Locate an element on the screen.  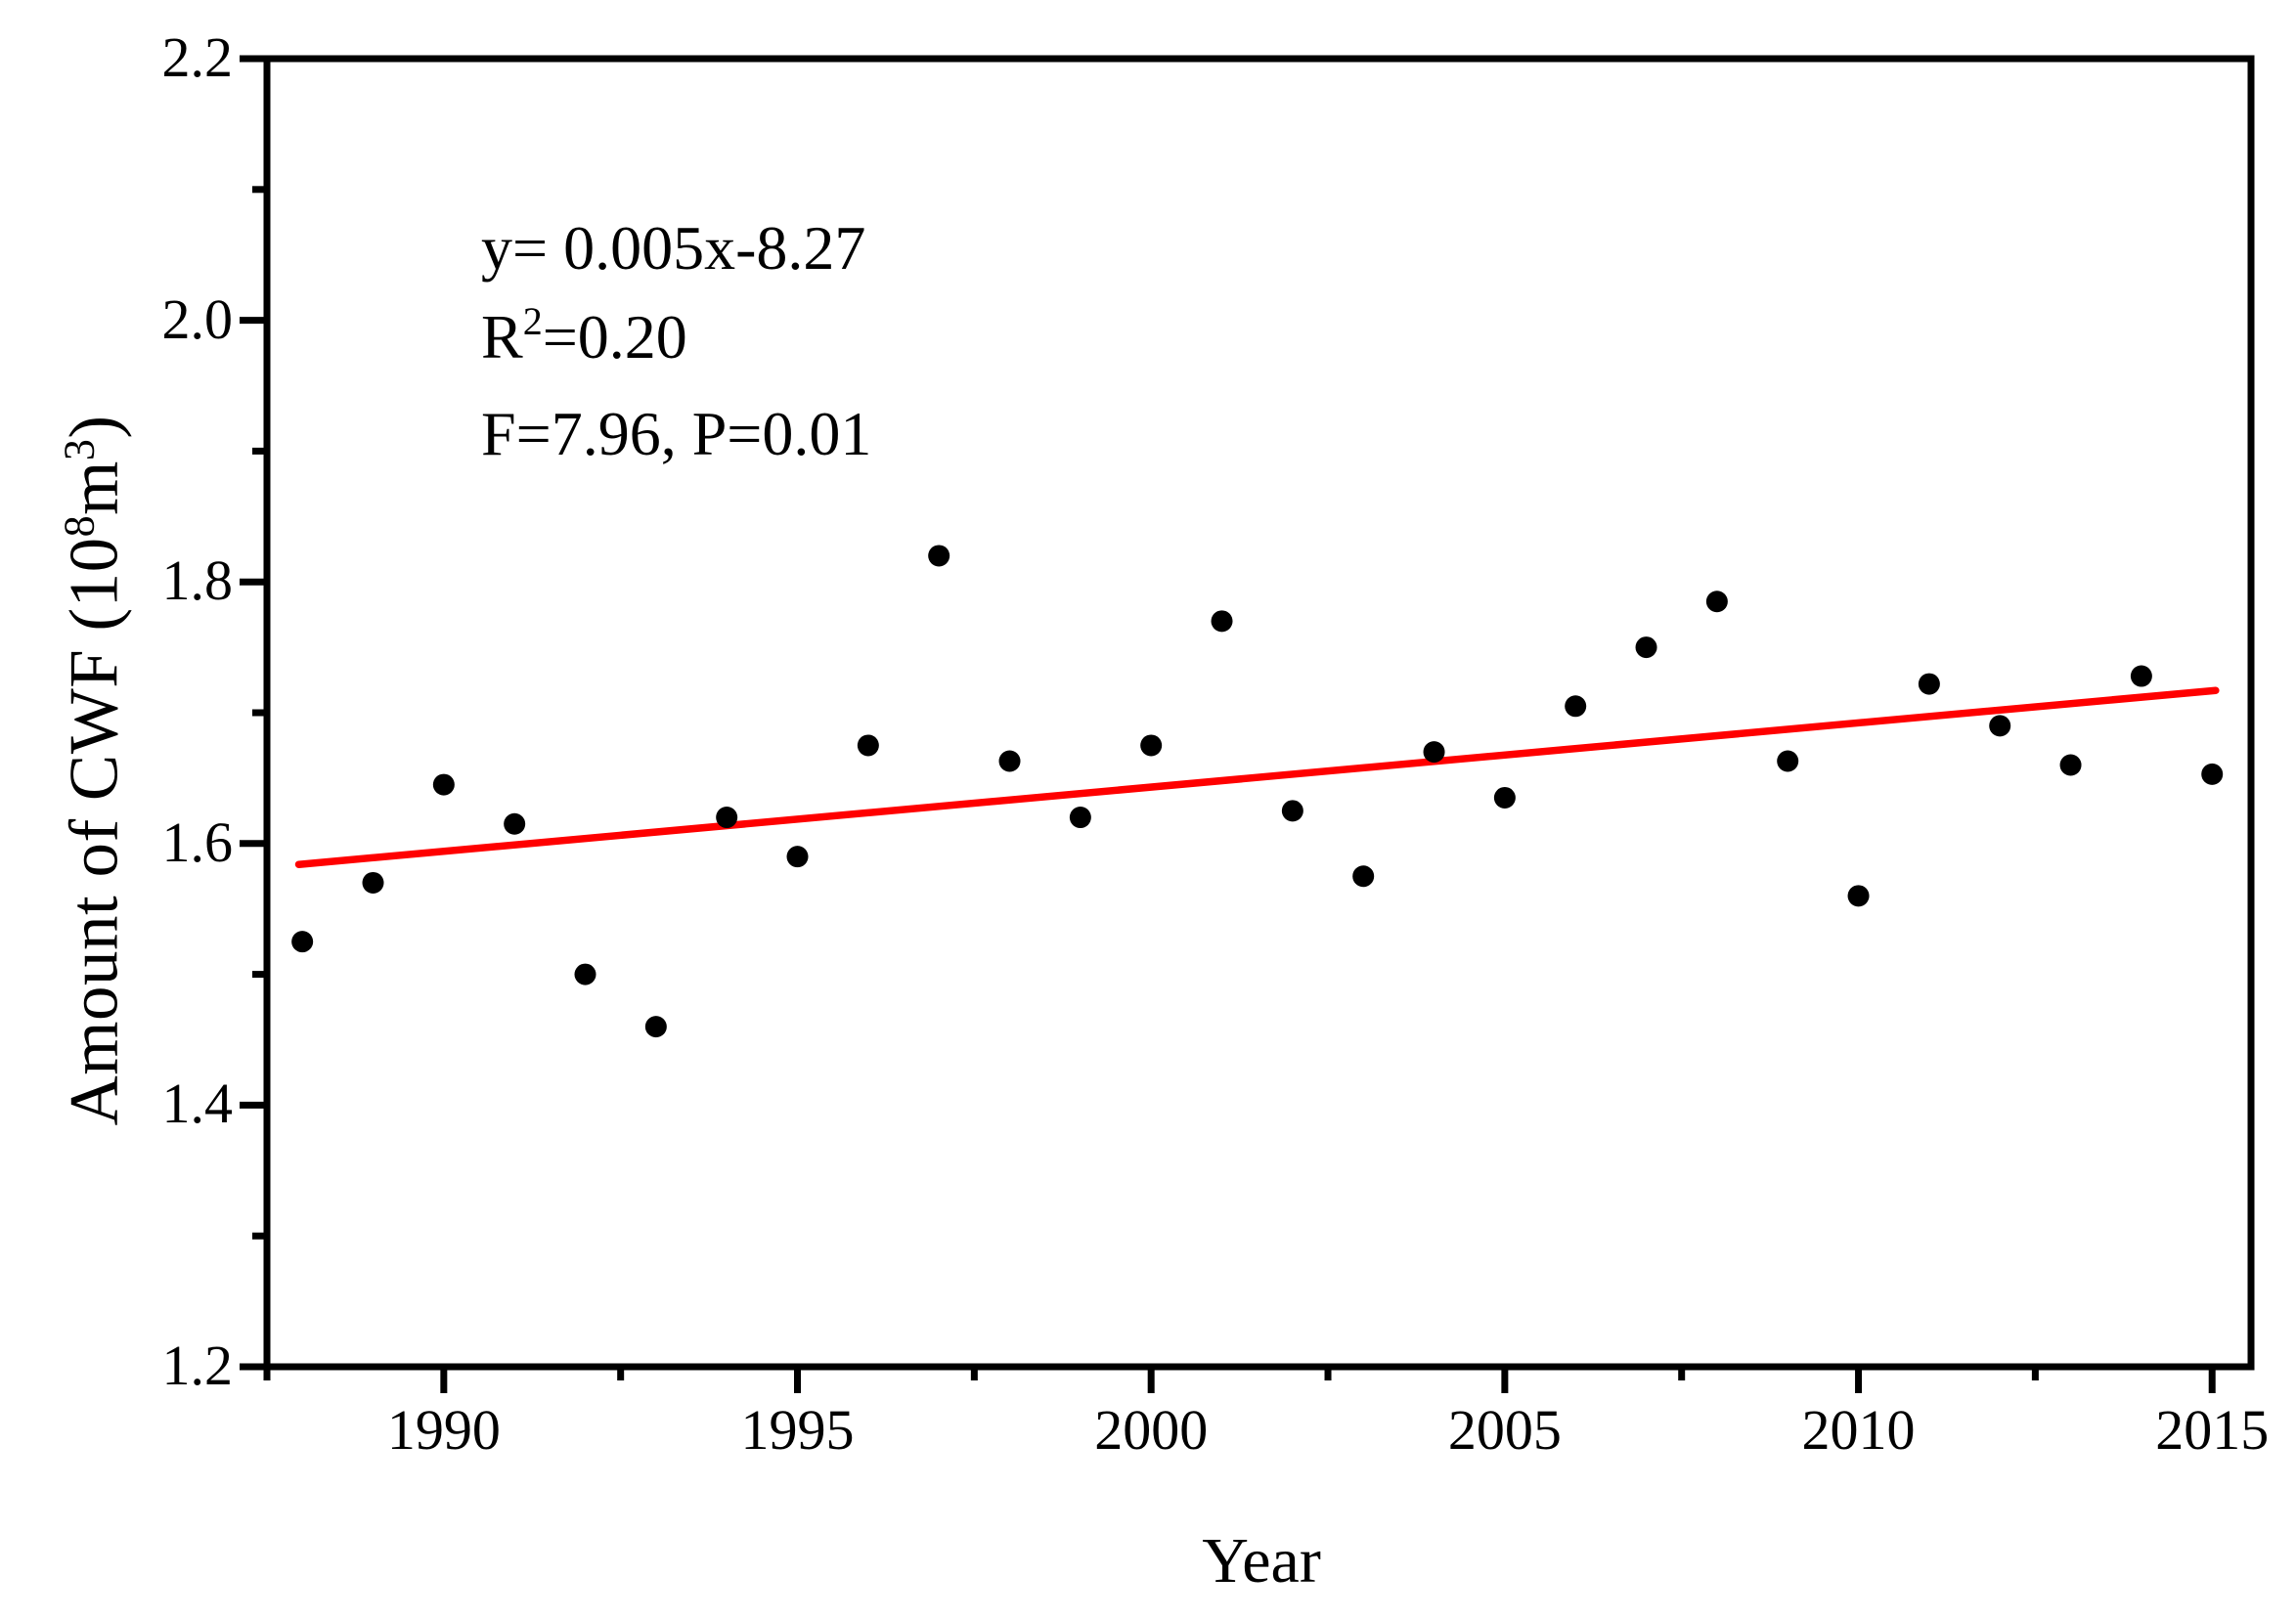
data-point-1990 is located at coordinates (443, 784).